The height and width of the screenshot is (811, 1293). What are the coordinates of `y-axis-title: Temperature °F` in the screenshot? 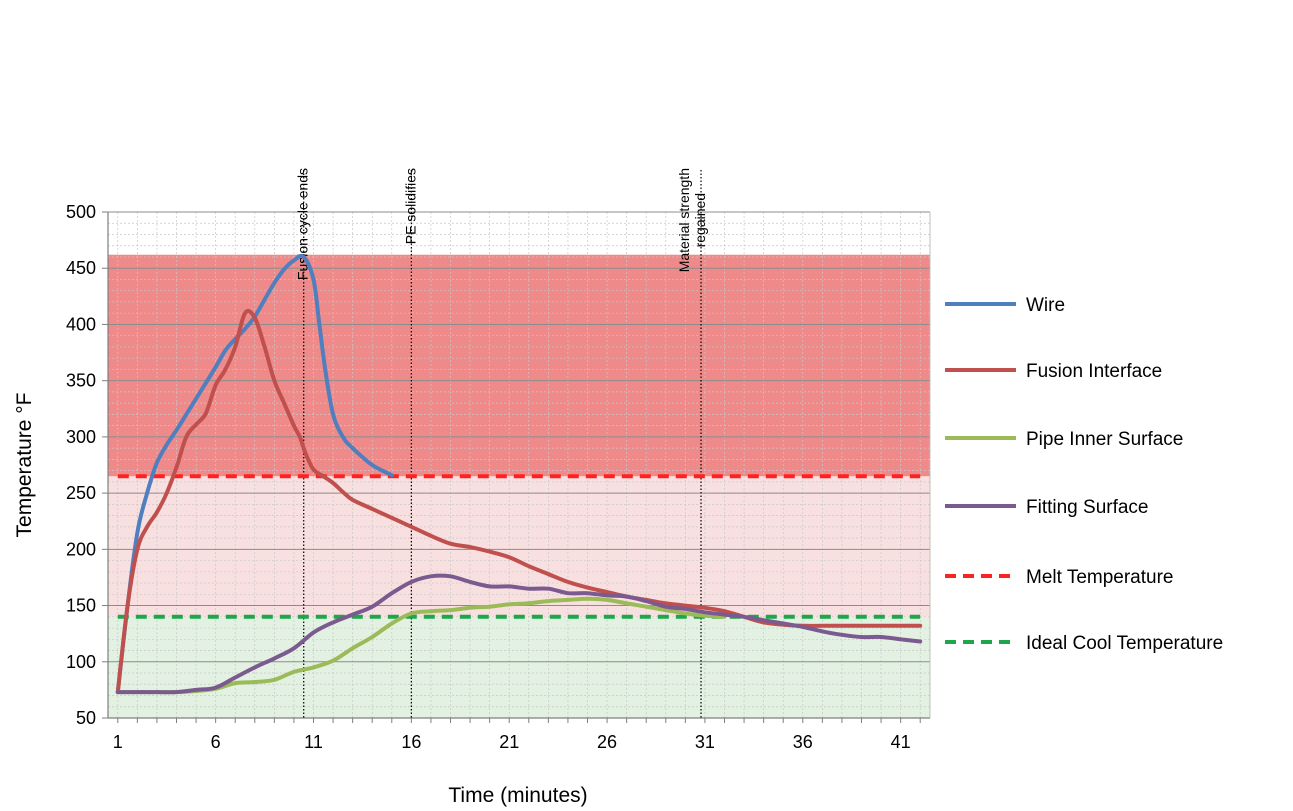 It's located at (24, 465).